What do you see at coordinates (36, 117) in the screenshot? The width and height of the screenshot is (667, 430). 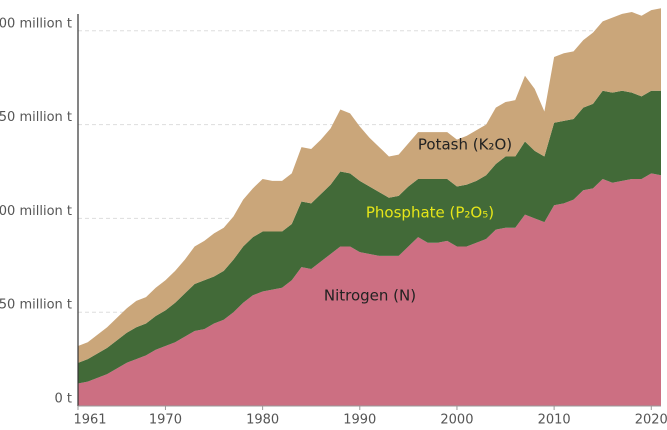 I see `y-tick-label: 150 million t` at bounding box center [36, 117].